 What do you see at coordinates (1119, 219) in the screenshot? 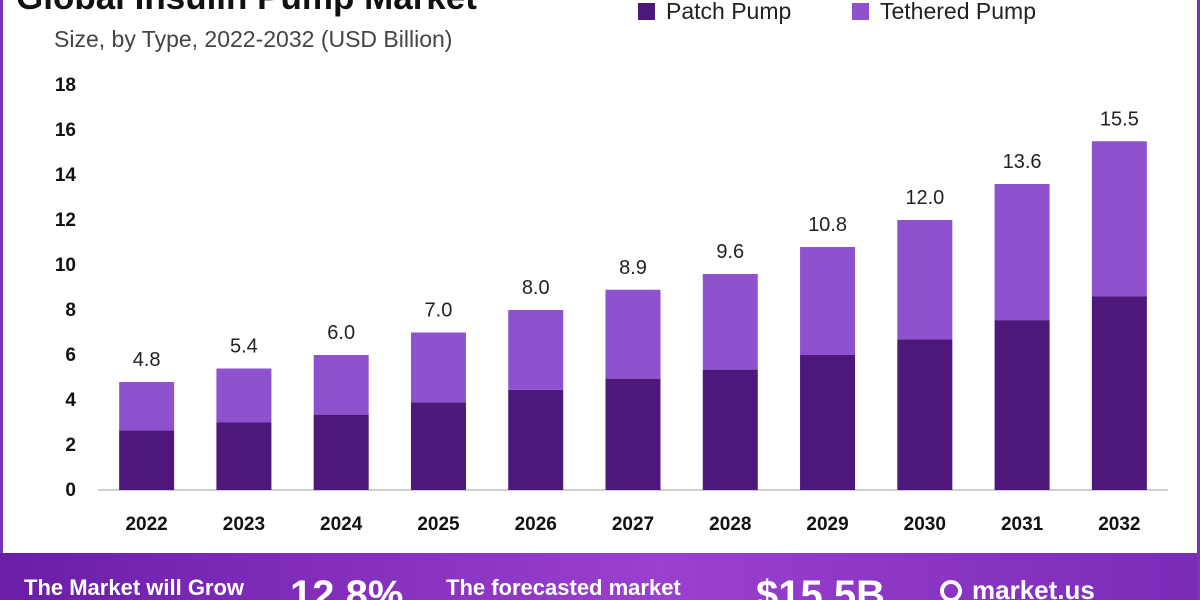
I see `bar-tethered-pump-2032` at bounding box center [1119, 219].